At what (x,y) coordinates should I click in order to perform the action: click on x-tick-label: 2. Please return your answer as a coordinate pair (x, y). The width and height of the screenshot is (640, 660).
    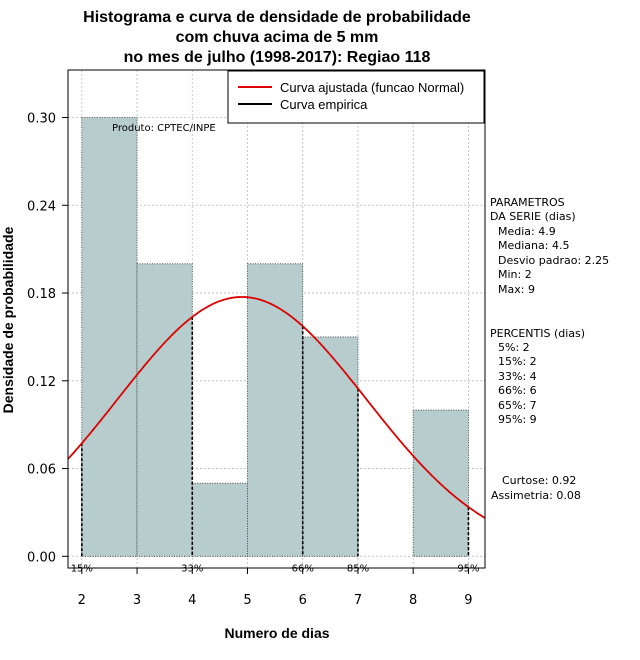
    Looking at the image, I should click on (82, 600).